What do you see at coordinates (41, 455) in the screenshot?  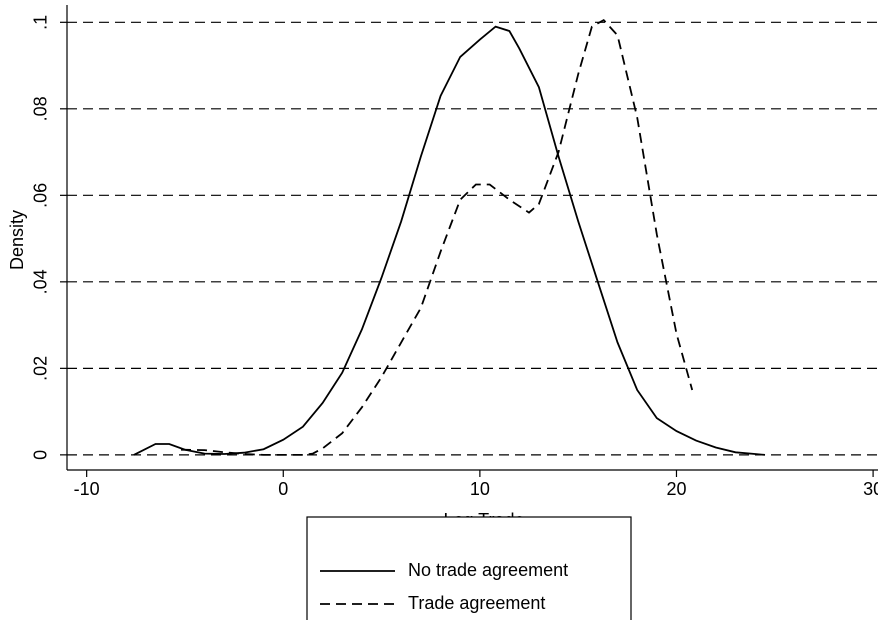 I see `y-tick-label: 0` at bounding box center [41, 455].